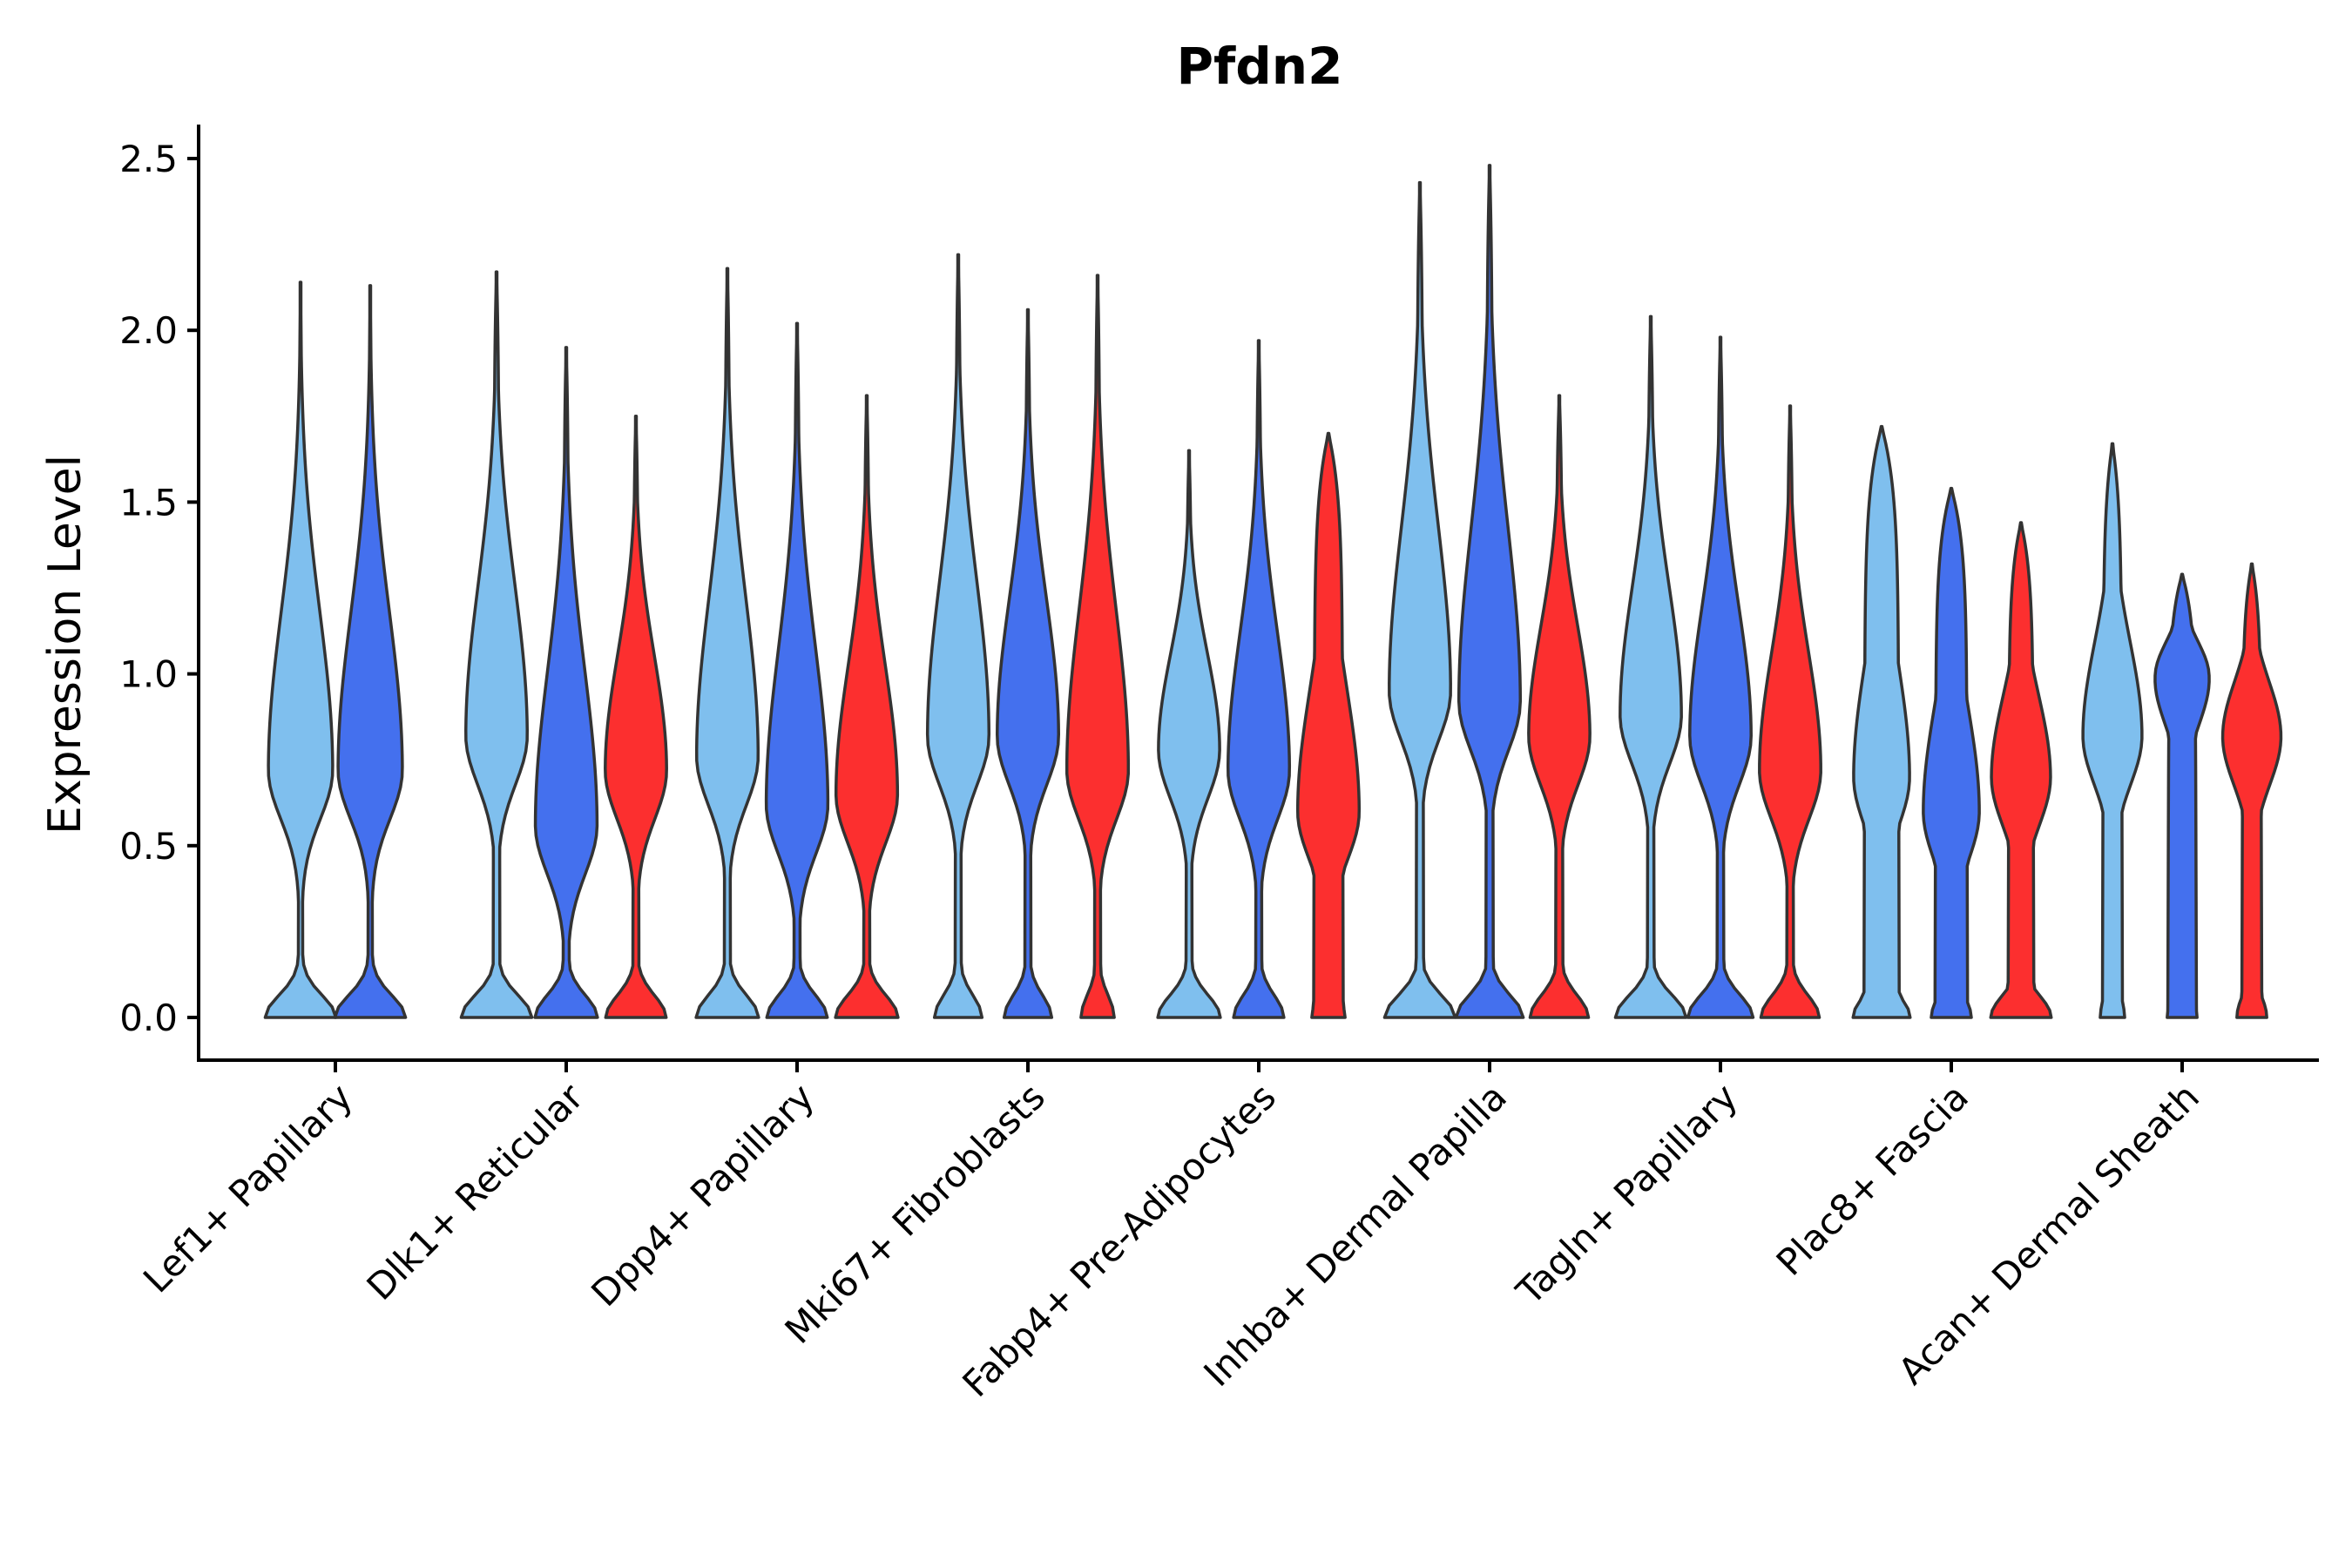  What do you see at coordinates (148, 846) in the screenshot?
I see `y-tick-label: 0.5` at bounding box center [148, 846].